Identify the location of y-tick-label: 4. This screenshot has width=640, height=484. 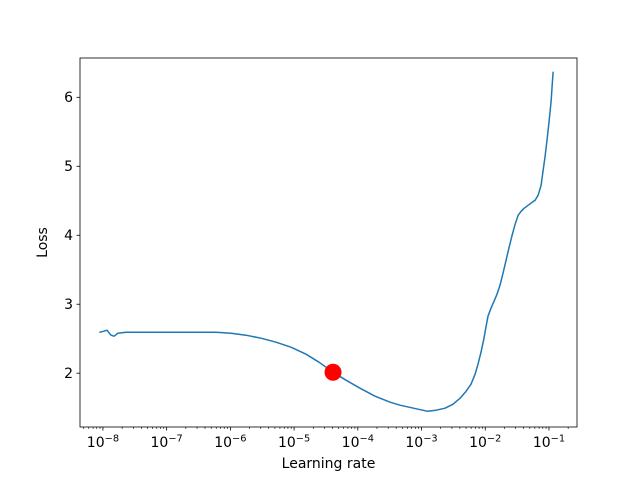
(68, 236).